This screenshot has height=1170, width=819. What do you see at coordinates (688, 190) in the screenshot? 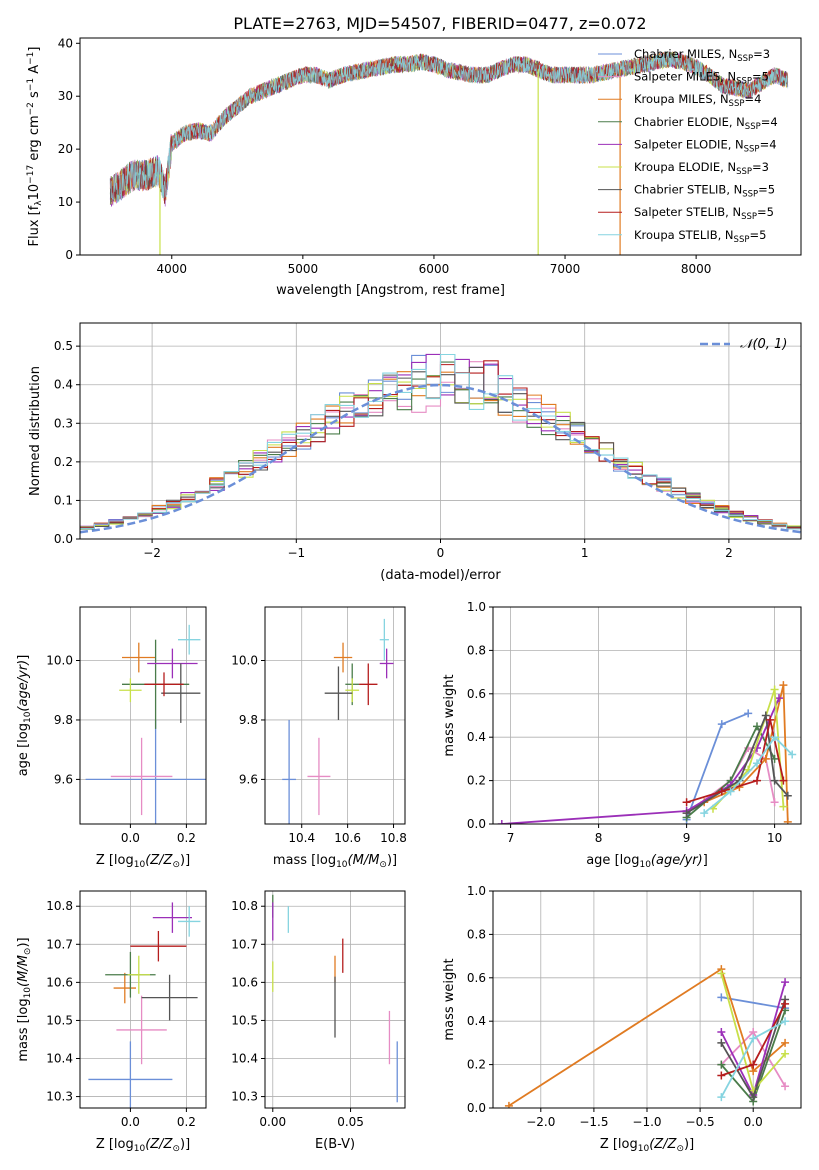
I see `legend-text: Chabrier STELIB, N` at bounding box center [688, 190].